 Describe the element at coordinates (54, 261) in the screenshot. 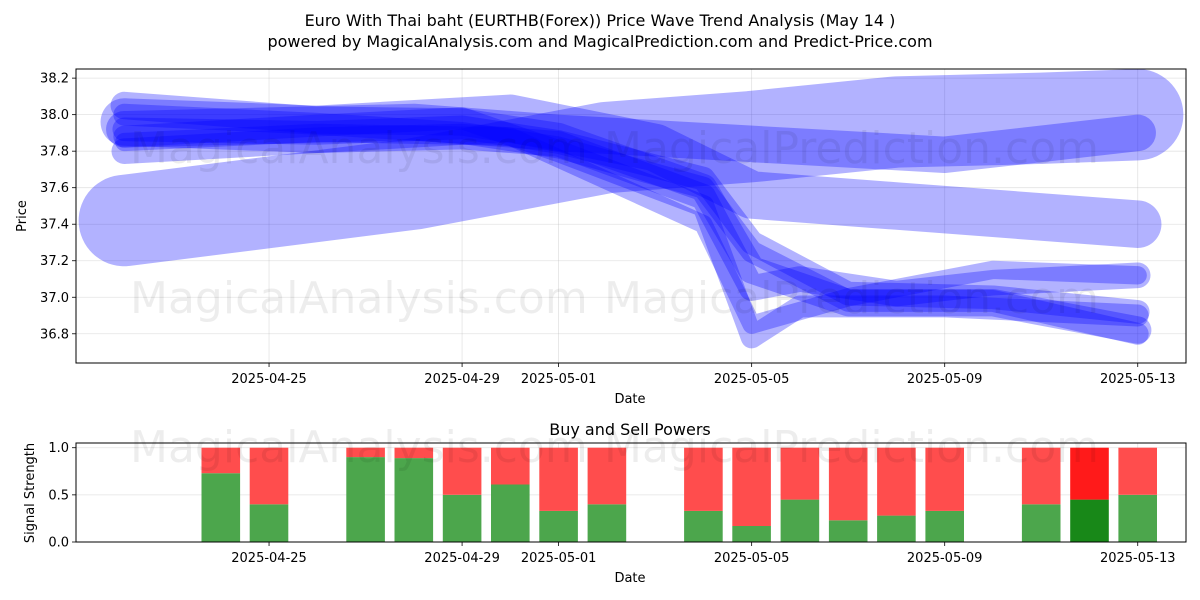

I see `price-y-tick-label: 37.2` at that location.